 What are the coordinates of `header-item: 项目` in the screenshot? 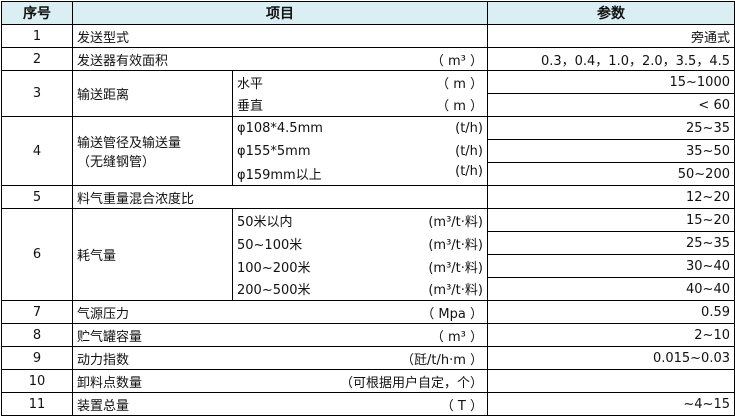 It's located at (280, 13).